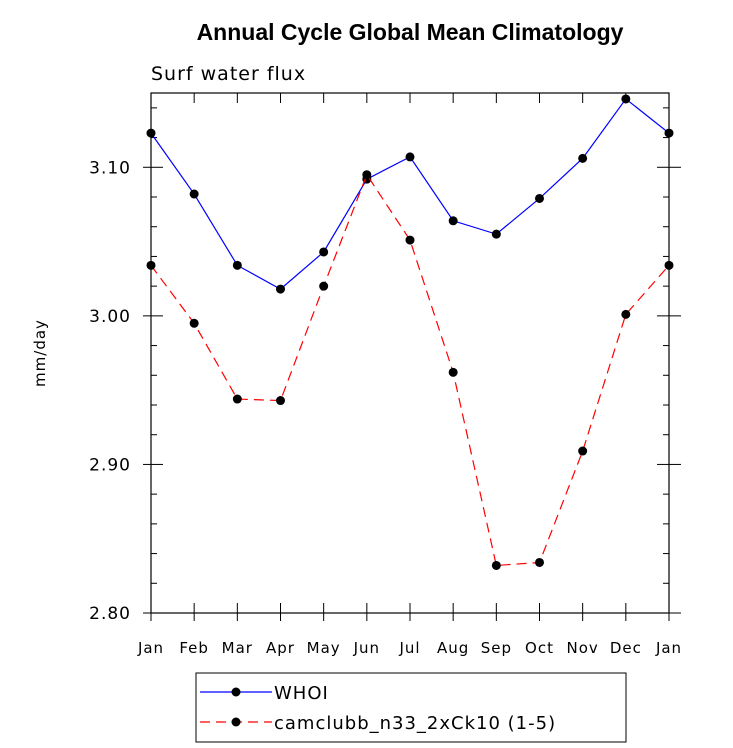  I want to click on x-tick-label: Nov, so click(583, 648).